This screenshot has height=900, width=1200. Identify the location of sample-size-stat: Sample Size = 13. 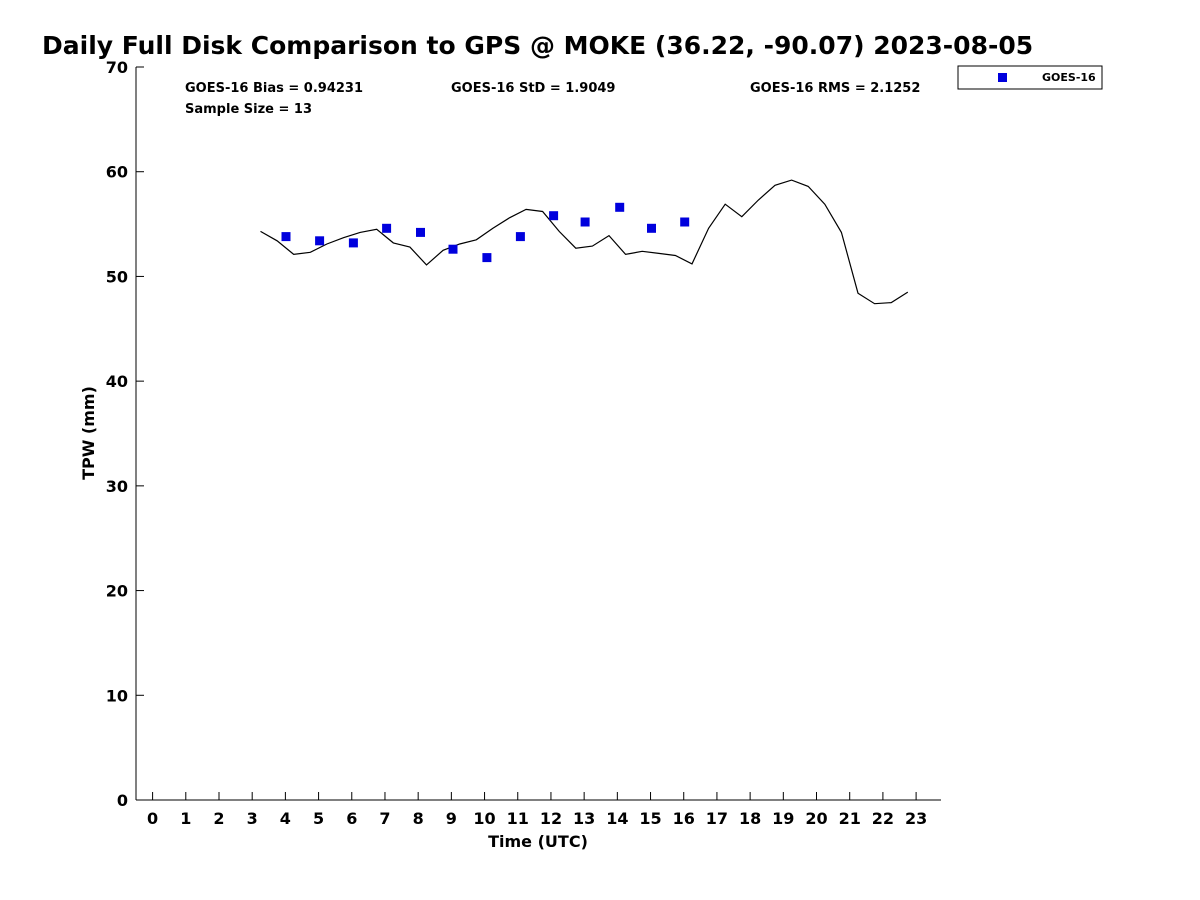
(248, 109).